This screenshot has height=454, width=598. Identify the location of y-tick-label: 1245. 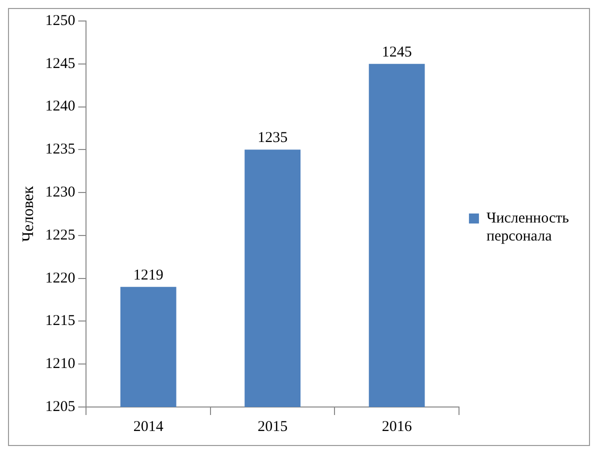
(60, 64).